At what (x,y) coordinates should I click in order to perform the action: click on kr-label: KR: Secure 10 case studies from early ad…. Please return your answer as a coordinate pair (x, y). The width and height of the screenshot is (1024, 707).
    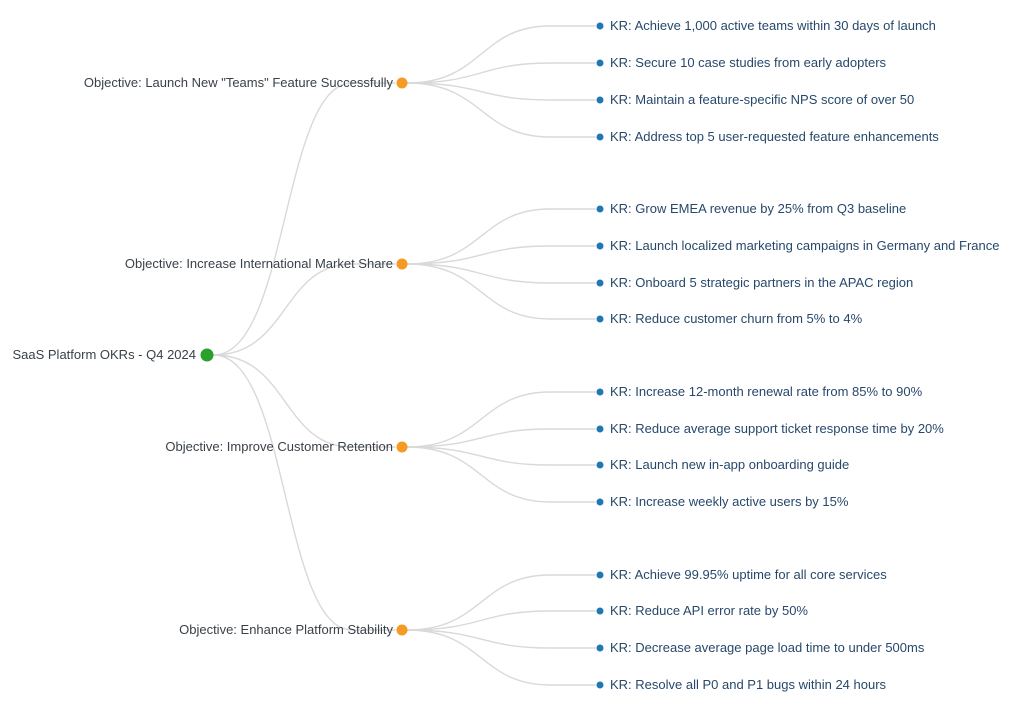
    Looking at the image, I should click on (748, 62).